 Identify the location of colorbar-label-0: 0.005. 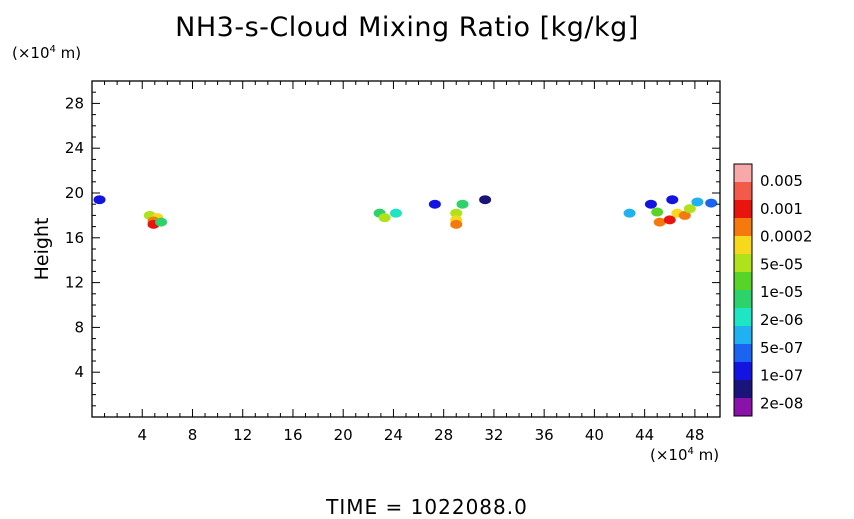
(781, 181).